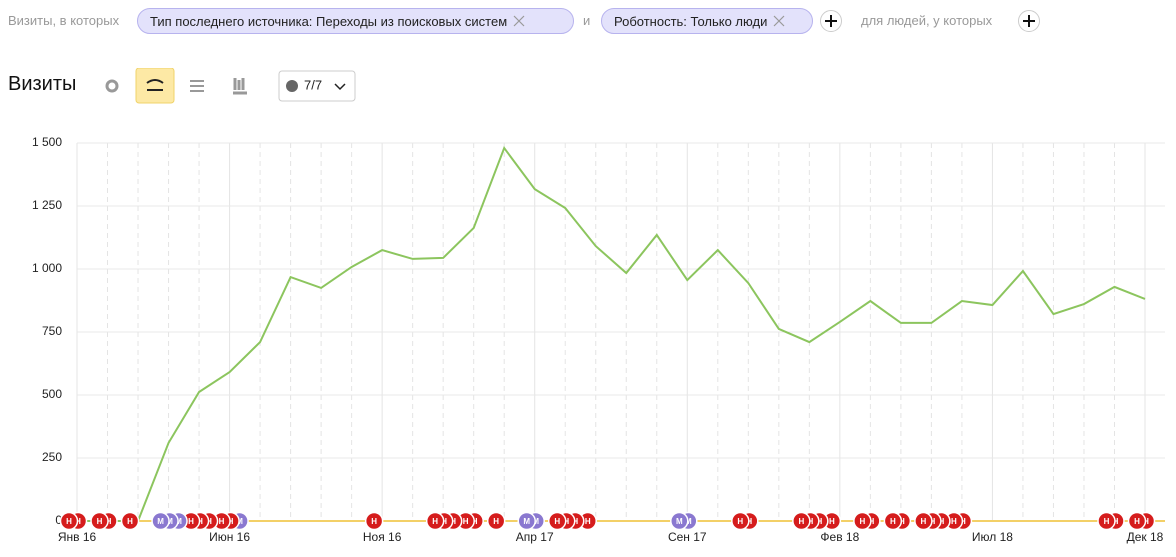 This screenshot has height=557, width=1176. I want to click on y-tick-label: 750, so click(52, 331).